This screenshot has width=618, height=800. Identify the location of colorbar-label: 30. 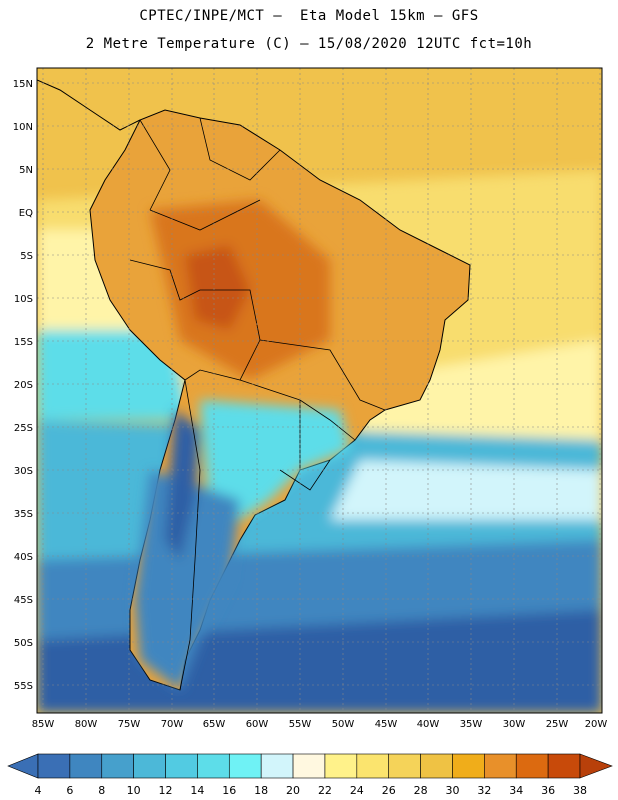
(452, 790).